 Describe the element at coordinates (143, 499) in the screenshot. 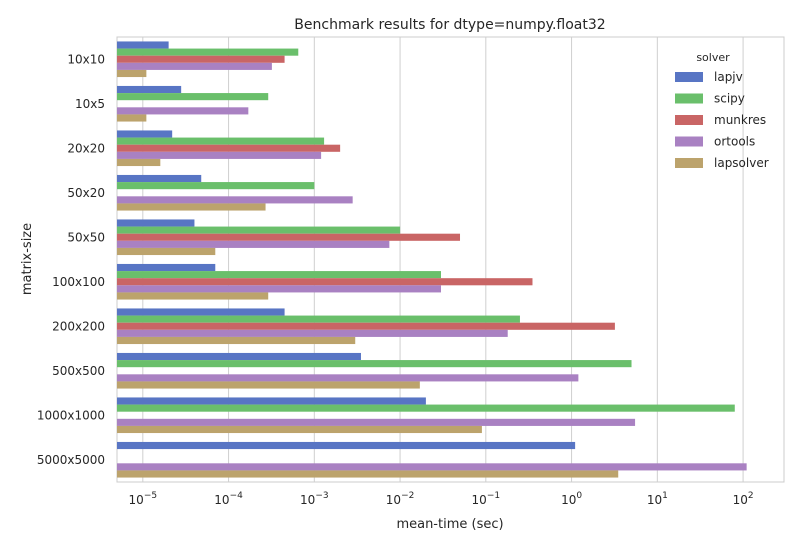

I see `x-tick-label: 10⁻⁵` at that location.